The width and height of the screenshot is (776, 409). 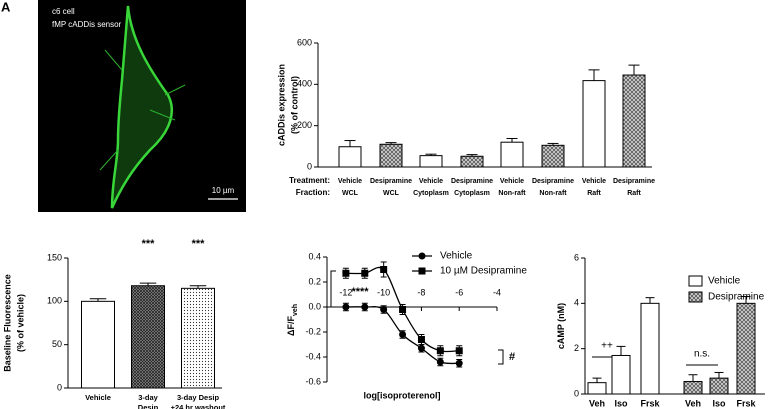 What do you see at coordinates (459, 292) in the screenshot?
I see `x-tick-label: -6` at bounding box center [459, 292].